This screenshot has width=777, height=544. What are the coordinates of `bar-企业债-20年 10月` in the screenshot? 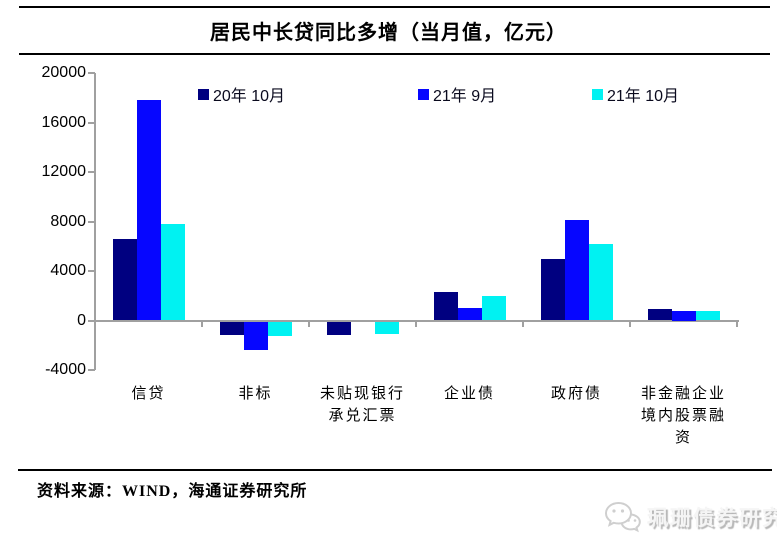 It's located at (445, 306).